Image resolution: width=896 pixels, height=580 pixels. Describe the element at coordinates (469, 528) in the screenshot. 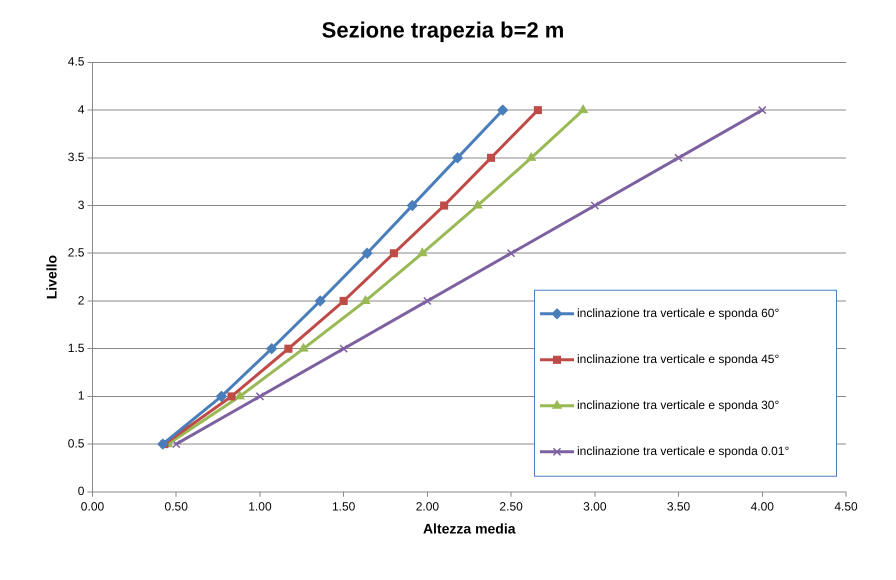

I see `x-axis-title: Altezza media` at that location.